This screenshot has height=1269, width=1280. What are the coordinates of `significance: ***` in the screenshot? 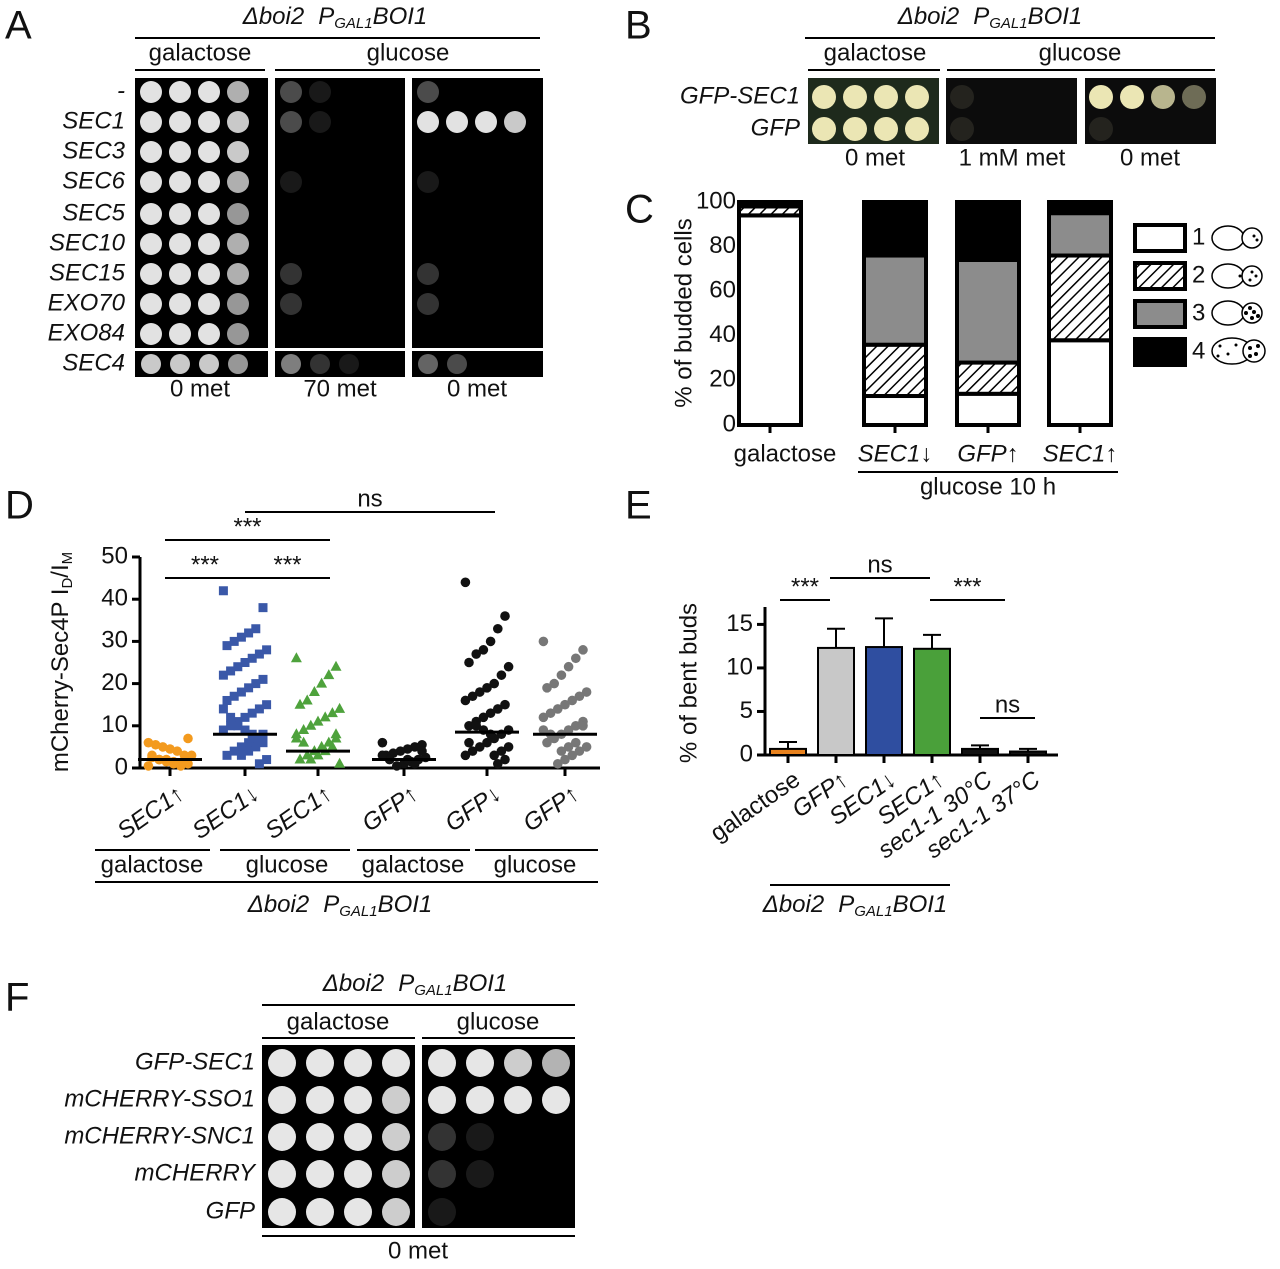 It's located at (967, 586).